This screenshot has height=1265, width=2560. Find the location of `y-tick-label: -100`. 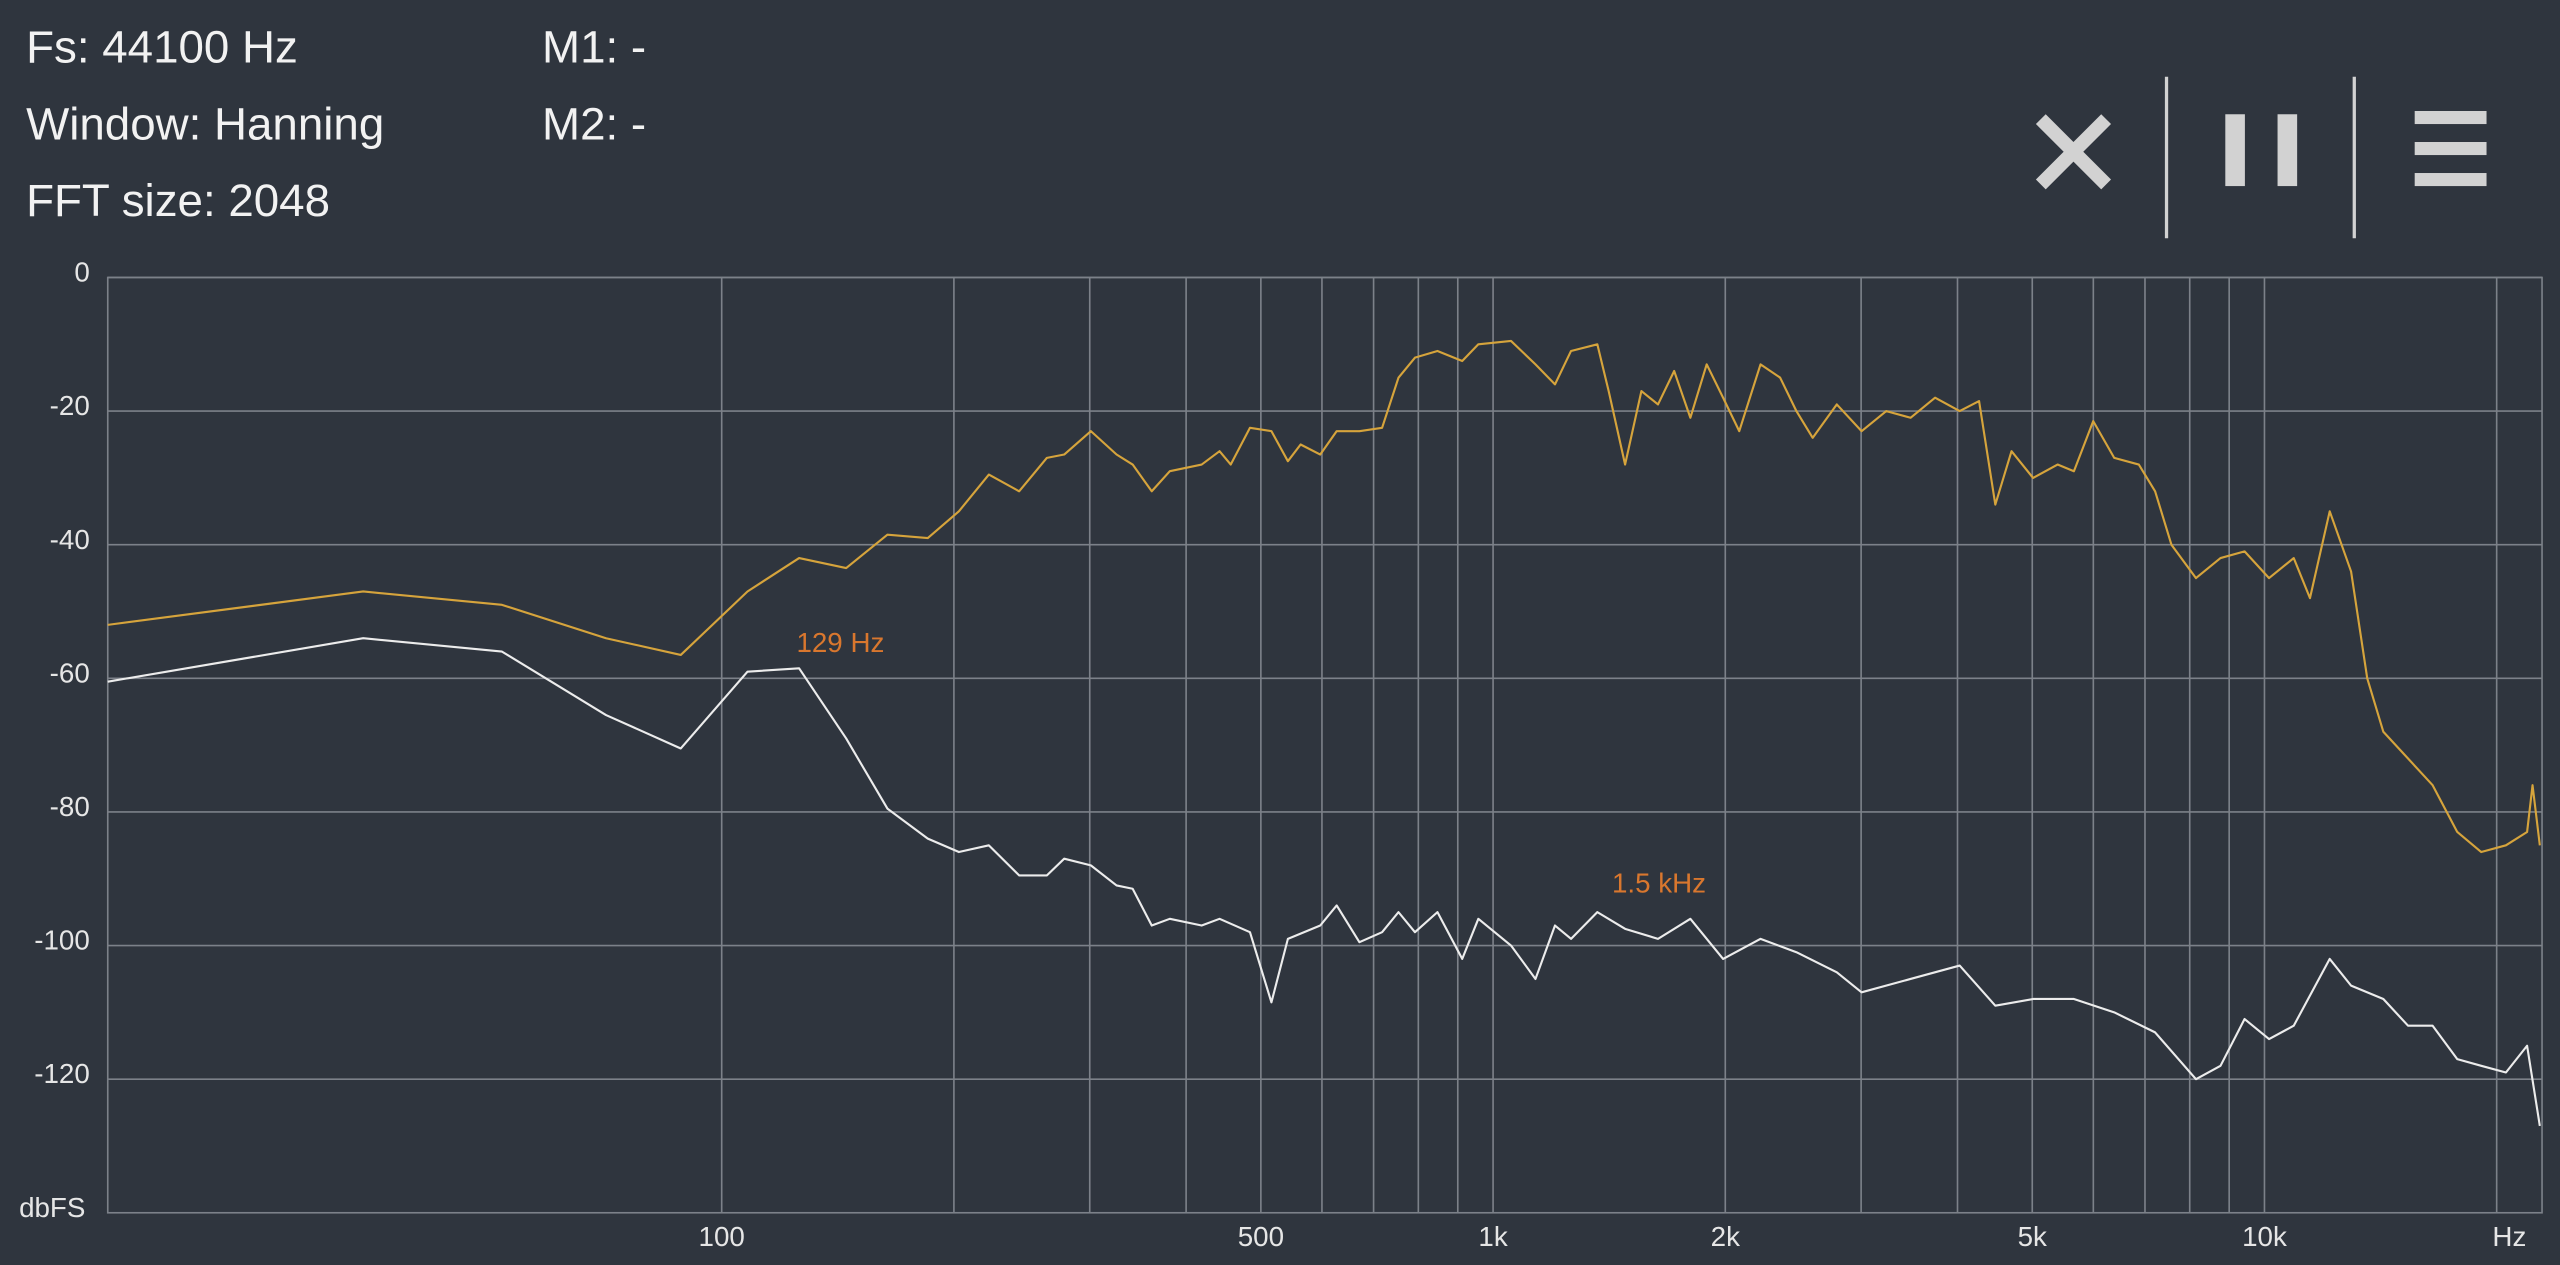

y-tick-label: -100 is located at coordinates (62, 940).